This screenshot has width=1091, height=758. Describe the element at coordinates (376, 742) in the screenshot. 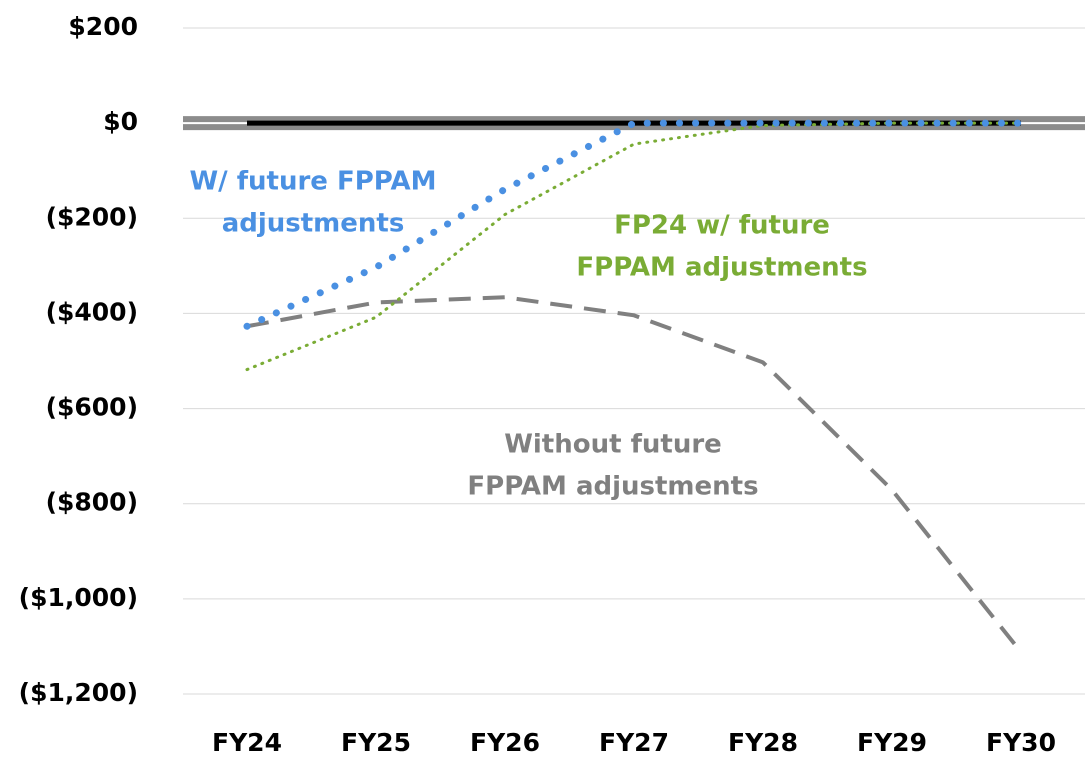

I see `x-tick-label: FY25` at that location.